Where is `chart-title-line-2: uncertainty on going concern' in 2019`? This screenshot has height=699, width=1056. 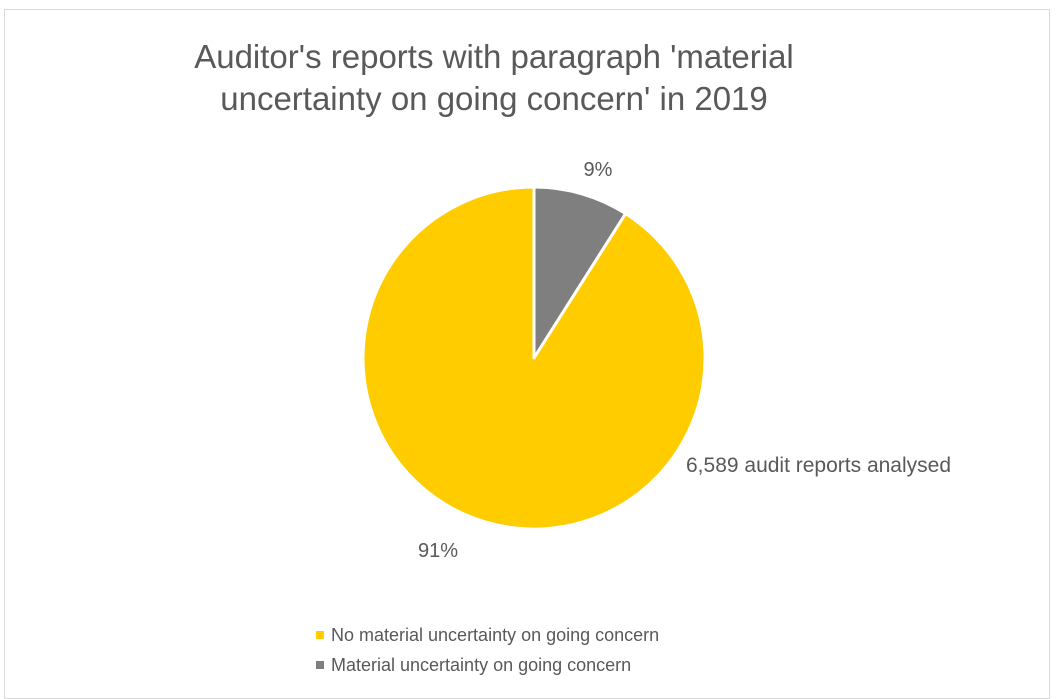
chart-title-line-2: uncertainty on going concern' in 2019 is located at coordinates (494, 98).